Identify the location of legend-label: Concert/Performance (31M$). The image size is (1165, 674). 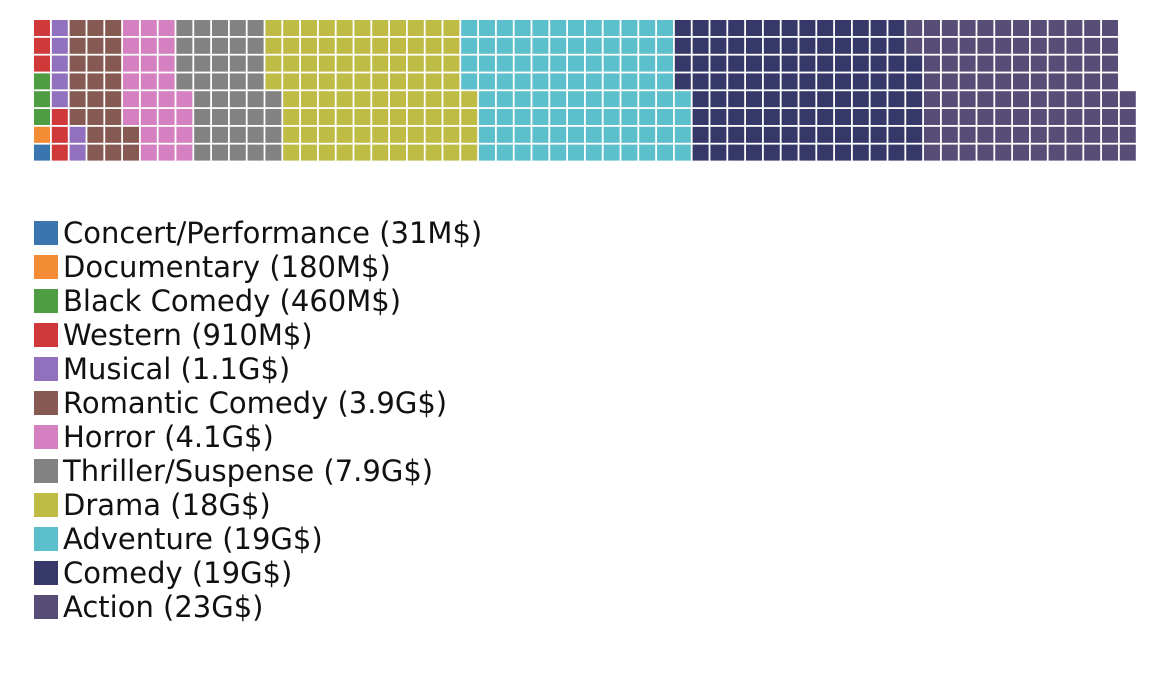
(273, 233).